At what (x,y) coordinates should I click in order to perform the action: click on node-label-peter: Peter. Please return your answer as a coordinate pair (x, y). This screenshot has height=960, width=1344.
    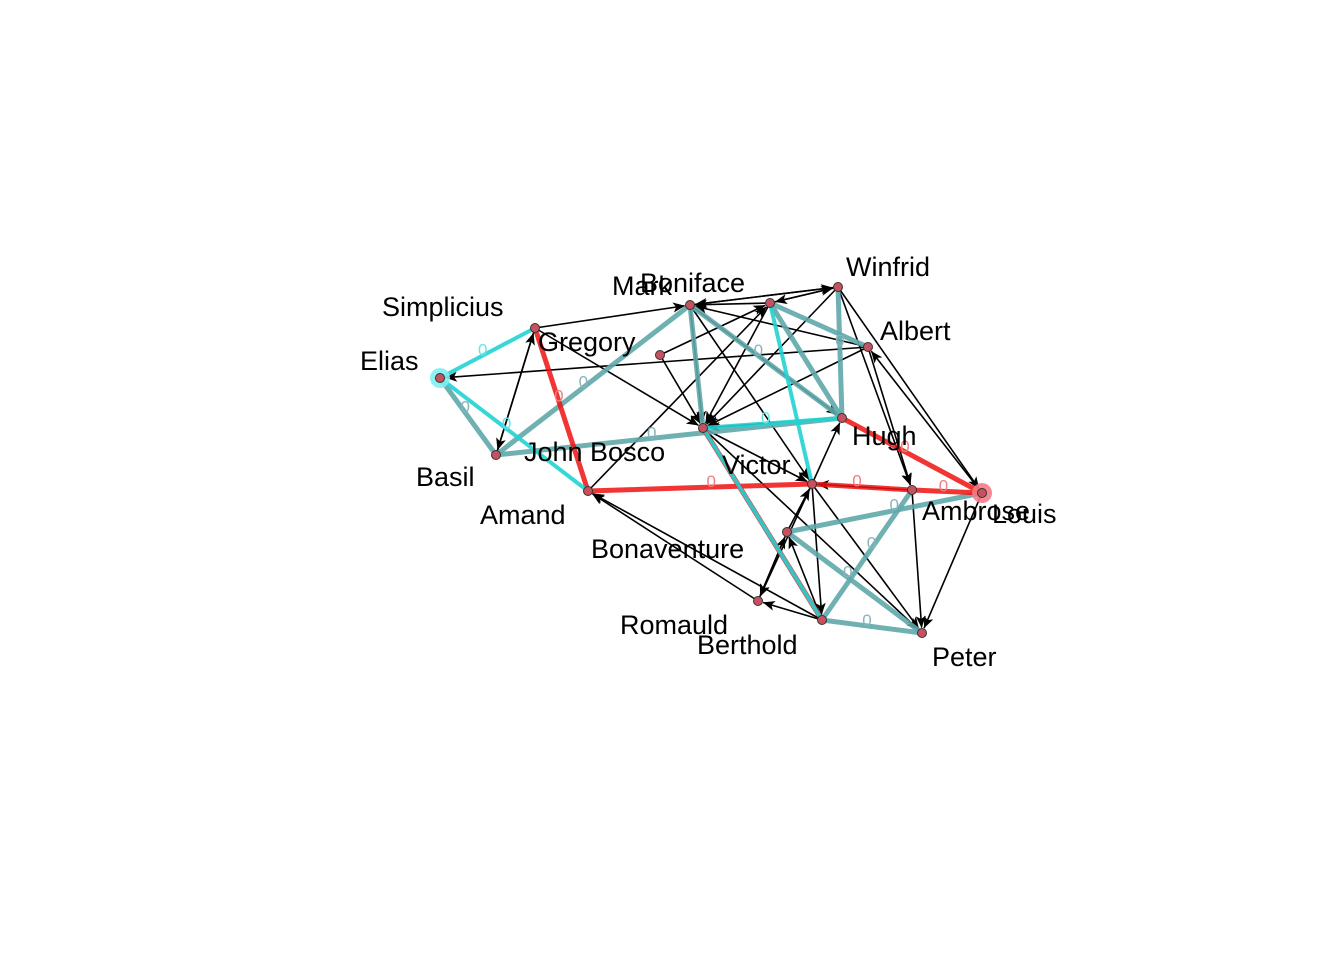
    Looking at the image, I should click on (964, 657).